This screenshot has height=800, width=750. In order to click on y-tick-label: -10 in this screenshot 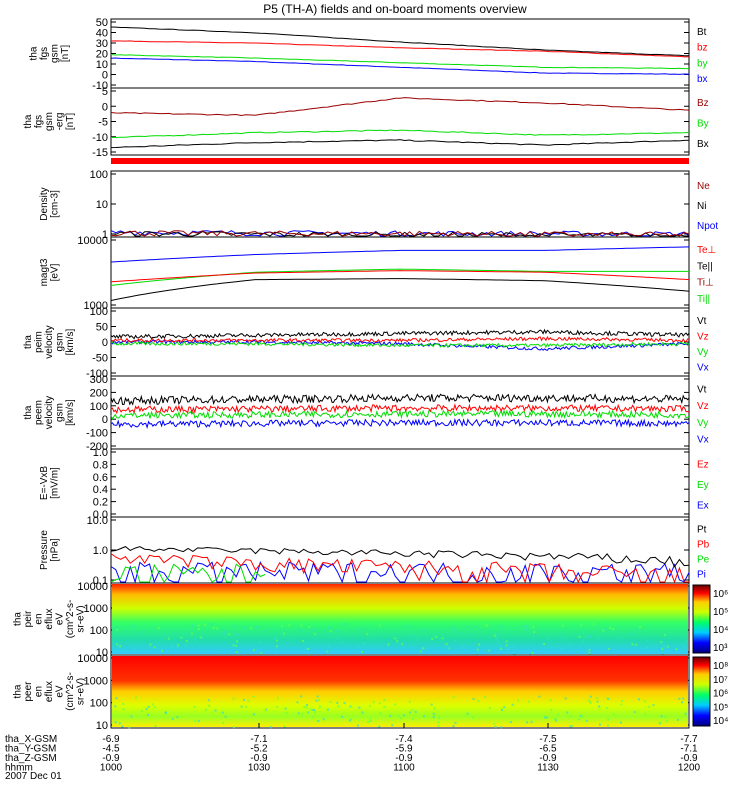, I will do `click(100, 138)`.